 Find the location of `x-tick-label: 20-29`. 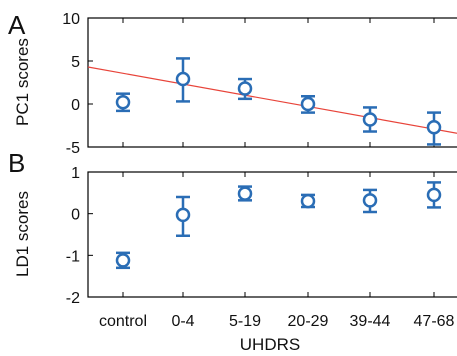

x-tick-label: 20-29 is located at coordinates (308, 321).